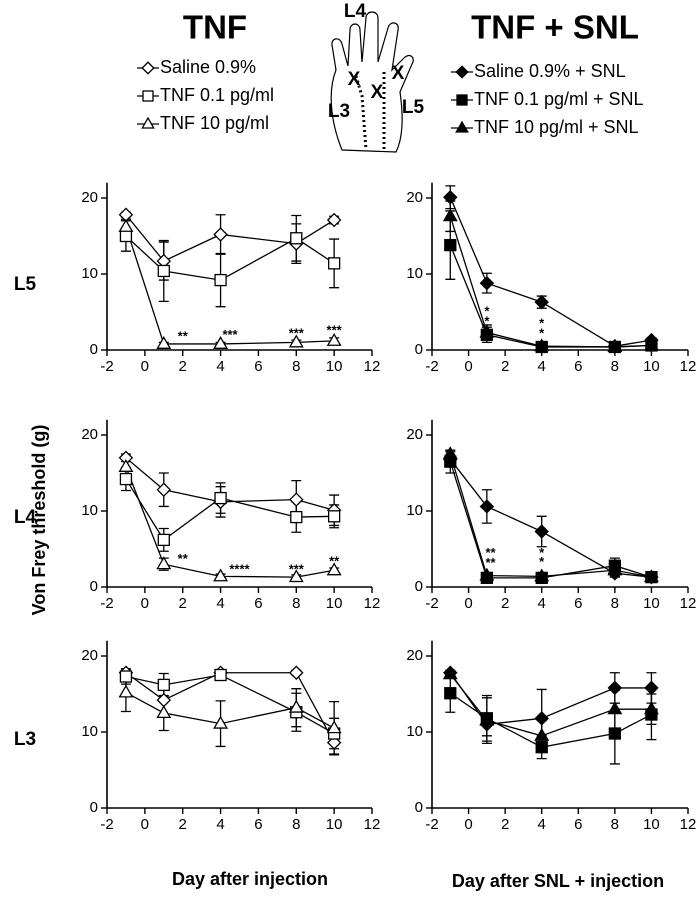 The height and width of the screenshot is (905, 700). Describe the element at coordinates (25, 284) in the screenshot. I see `row-label: L5` at that location.